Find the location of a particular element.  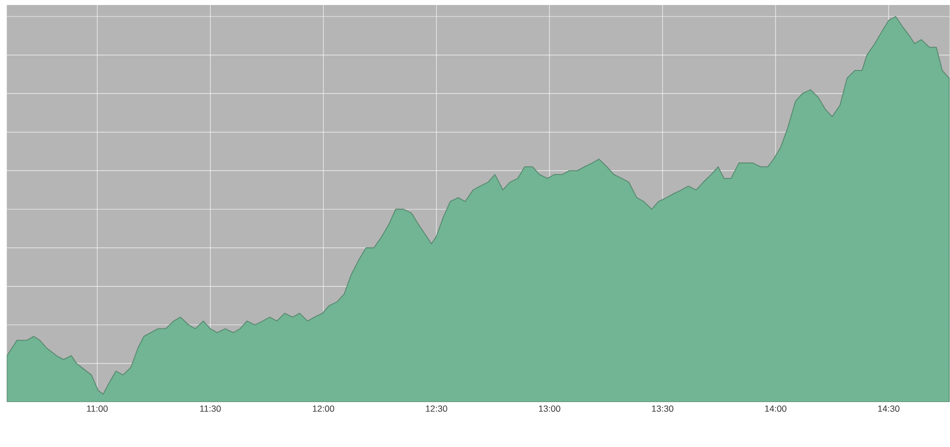

x-tick-label: 11:30 is located at coordinates (210, 409).